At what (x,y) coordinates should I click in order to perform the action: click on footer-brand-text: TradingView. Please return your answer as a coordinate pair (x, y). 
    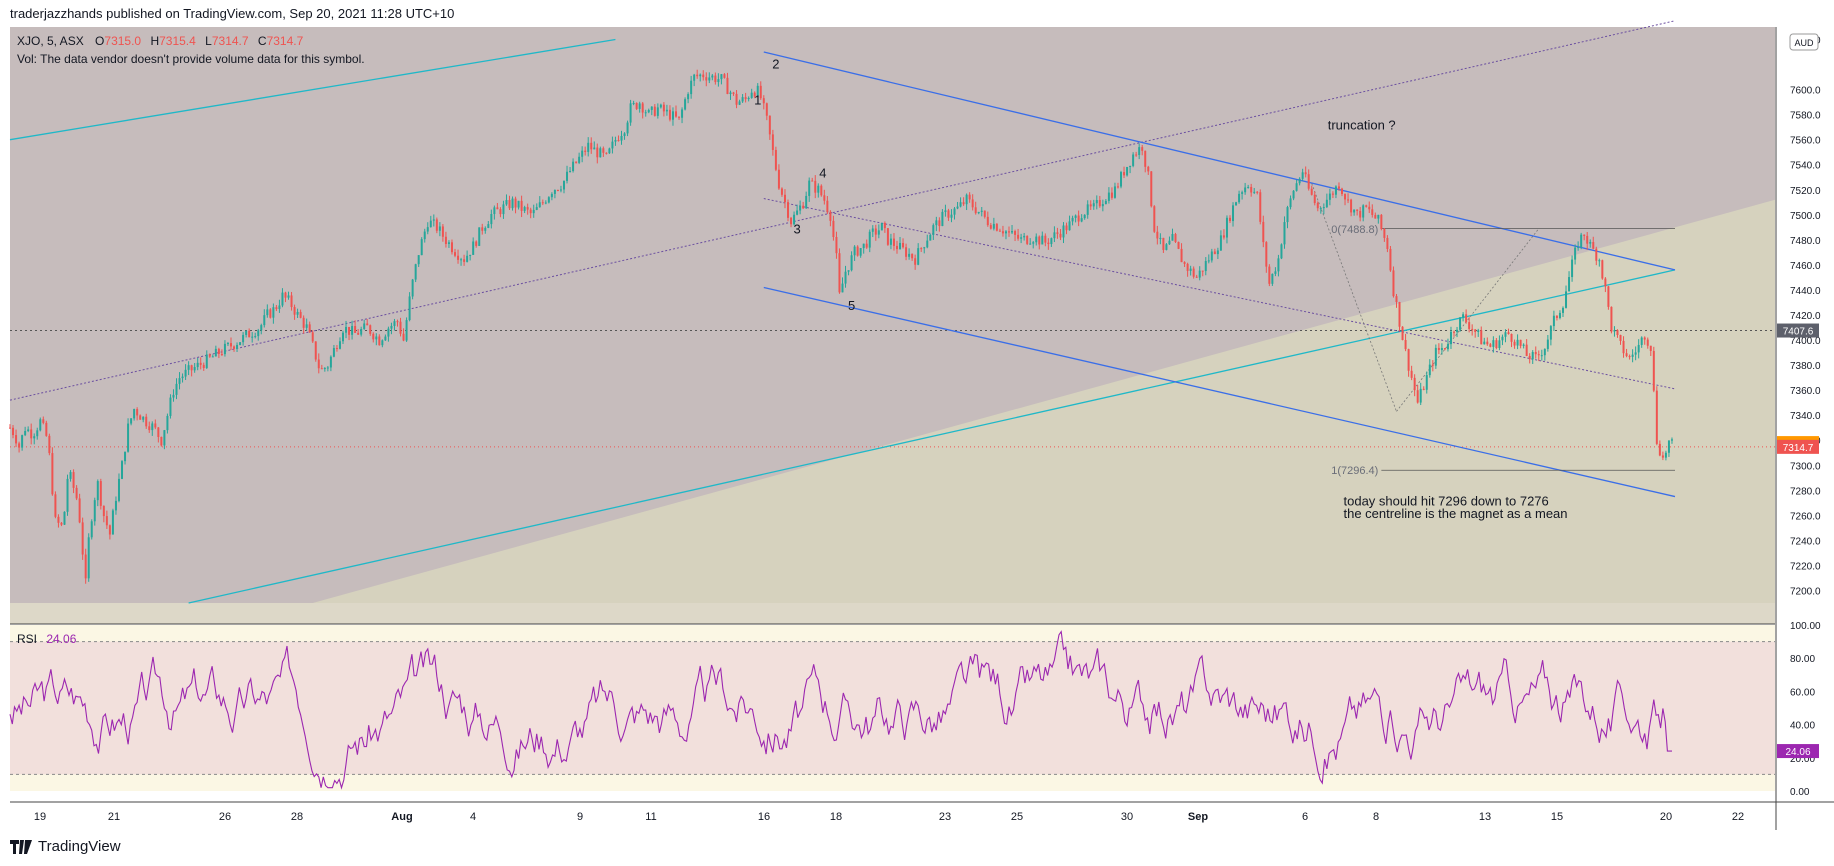
    Looking at the image, I should click on (79, 846).